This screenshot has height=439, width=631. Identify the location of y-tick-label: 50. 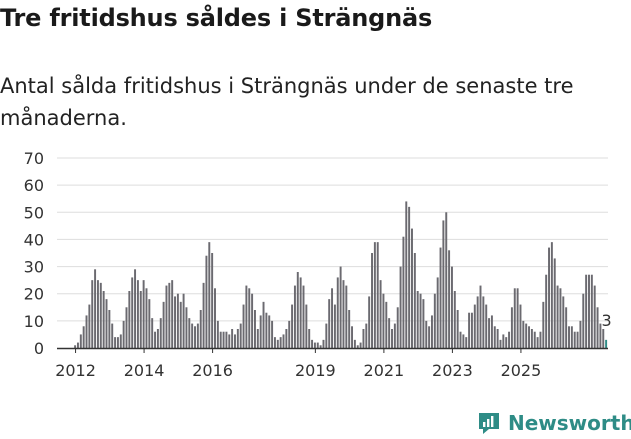
(34, 212).